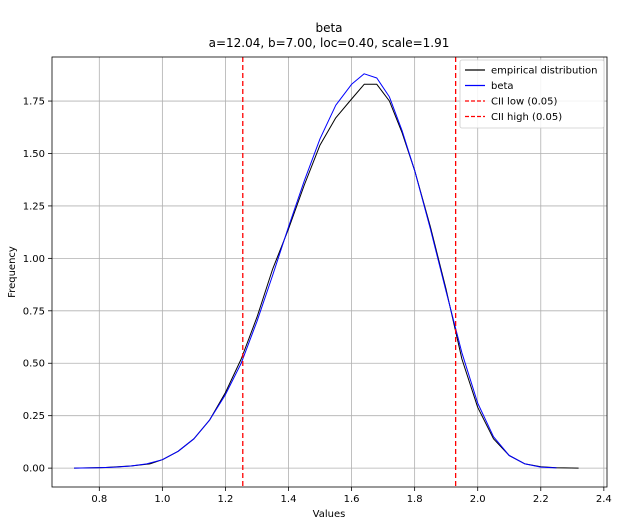 The height and width of the screenshot is (526, 623). What do you see at coordinates (12, 272) in the screenshot?
I see `y-axis-label: Frequency` at bounding box center [12, 272].